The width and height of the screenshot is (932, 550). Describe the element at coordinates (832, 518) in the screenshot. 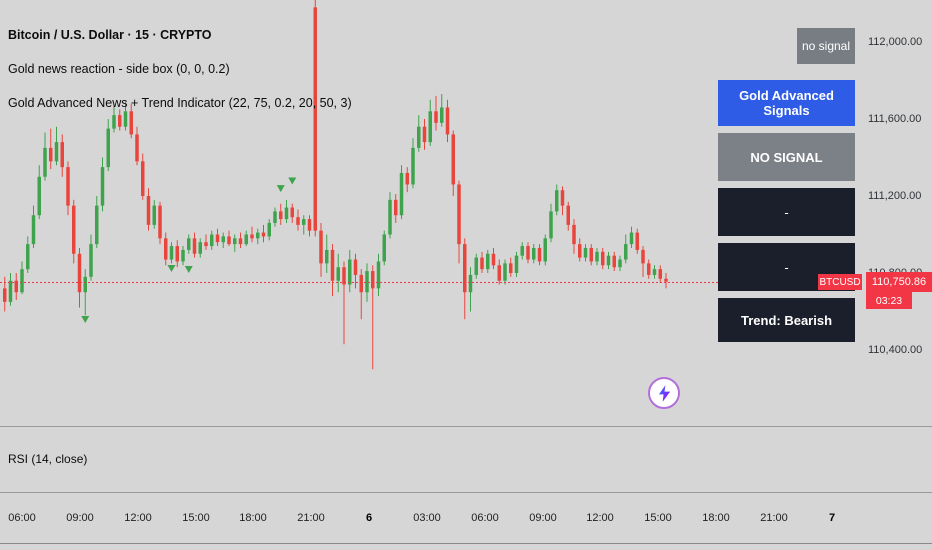

I see `time-axis-label: 7` at that location.